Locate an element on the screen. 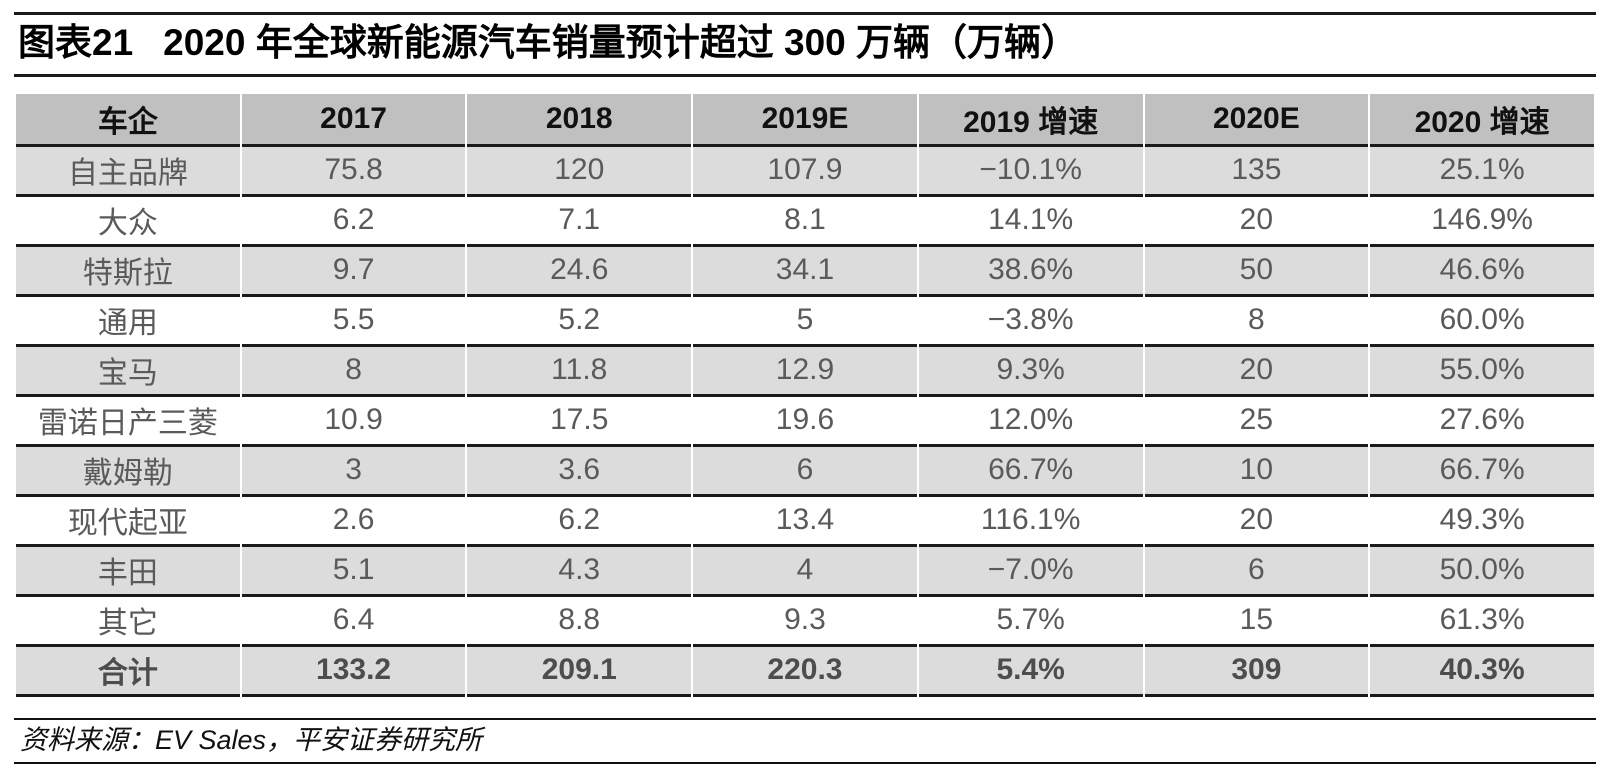  col-header-2019e: 2019E is located at coordinates (805, 120).